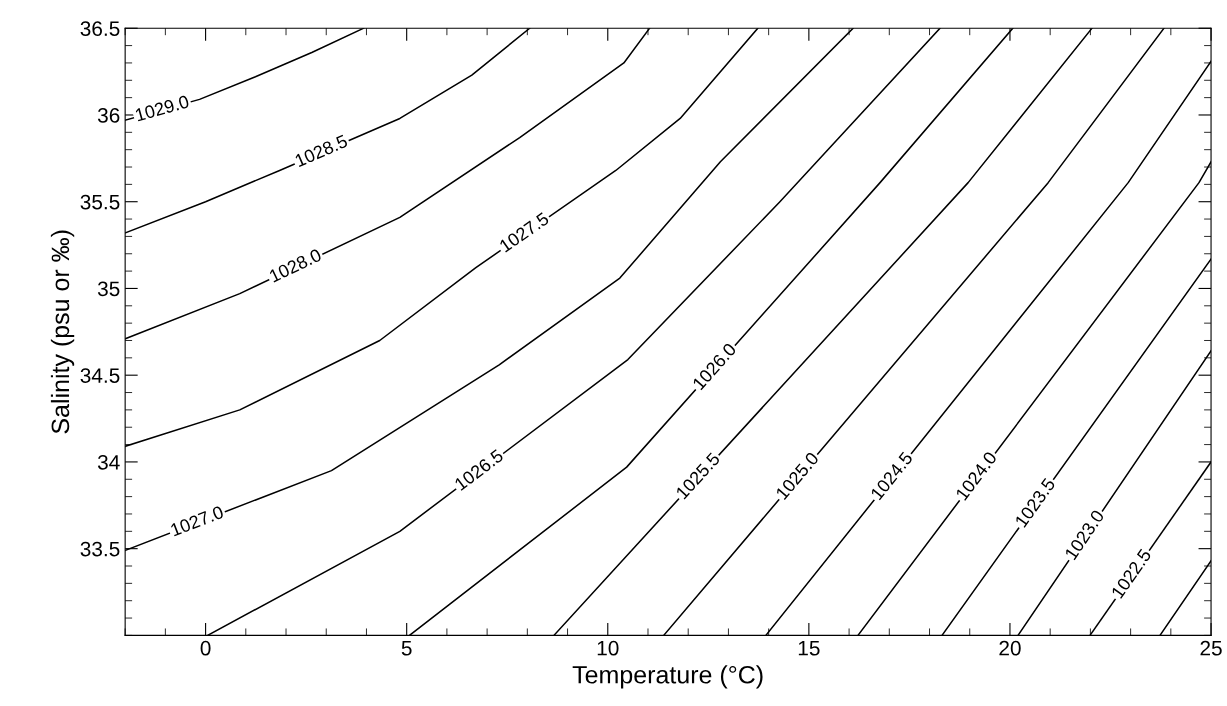  What do you see at coordinates (62, 332) in the screenshot?
I see `y-axis-title: Salinity (psu or ‰)` at bounding box center [62, 332].